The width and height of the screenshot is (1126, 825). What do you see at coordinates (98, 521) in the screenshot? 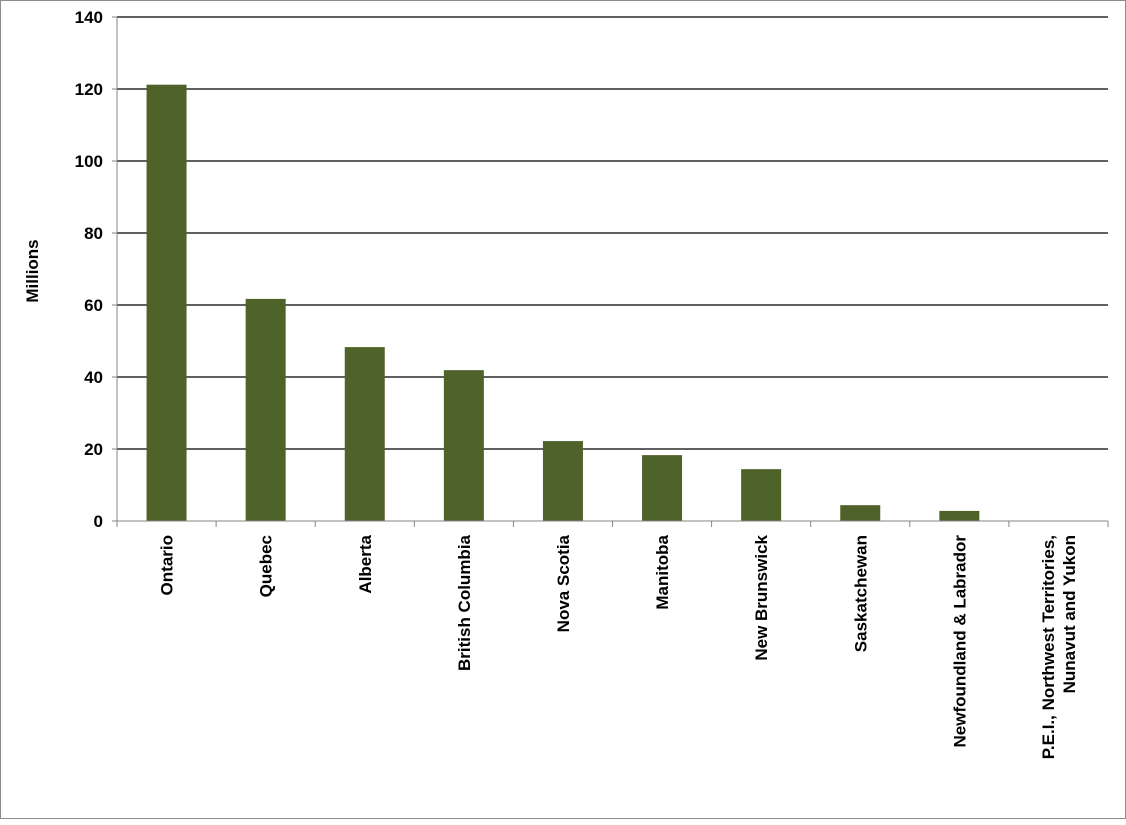
I see `y-tick-label: 0` at bounding box center [98, 521].